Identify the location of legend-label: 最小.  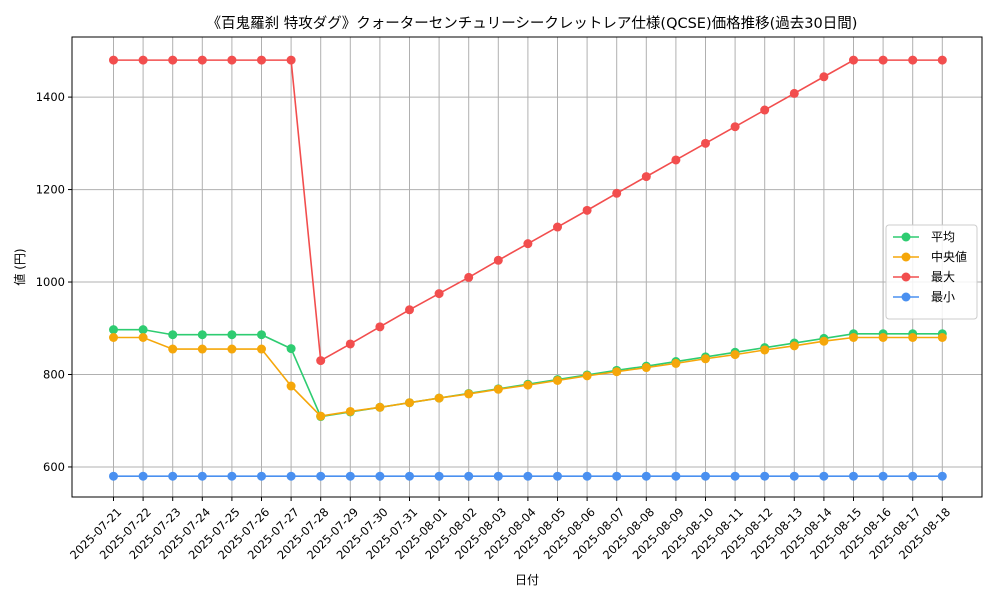
(943, 297).